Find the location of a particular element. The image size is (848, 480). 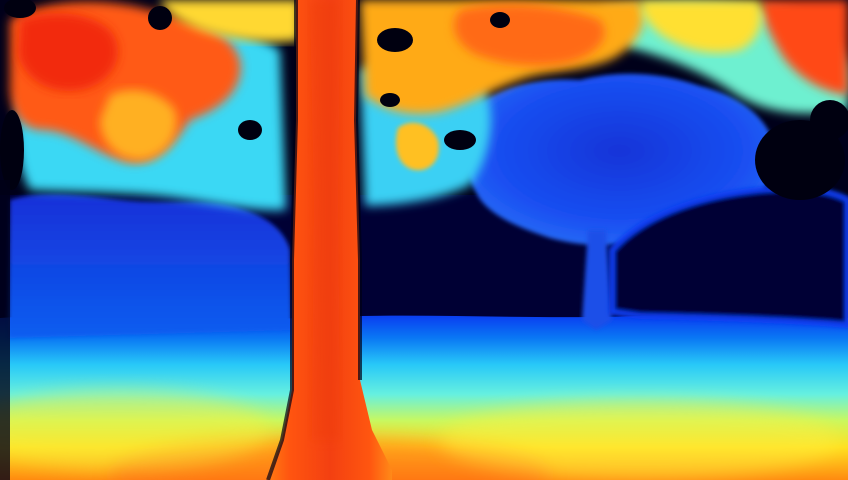

tree-trunk-highlight is located at coordinates (325, 220).